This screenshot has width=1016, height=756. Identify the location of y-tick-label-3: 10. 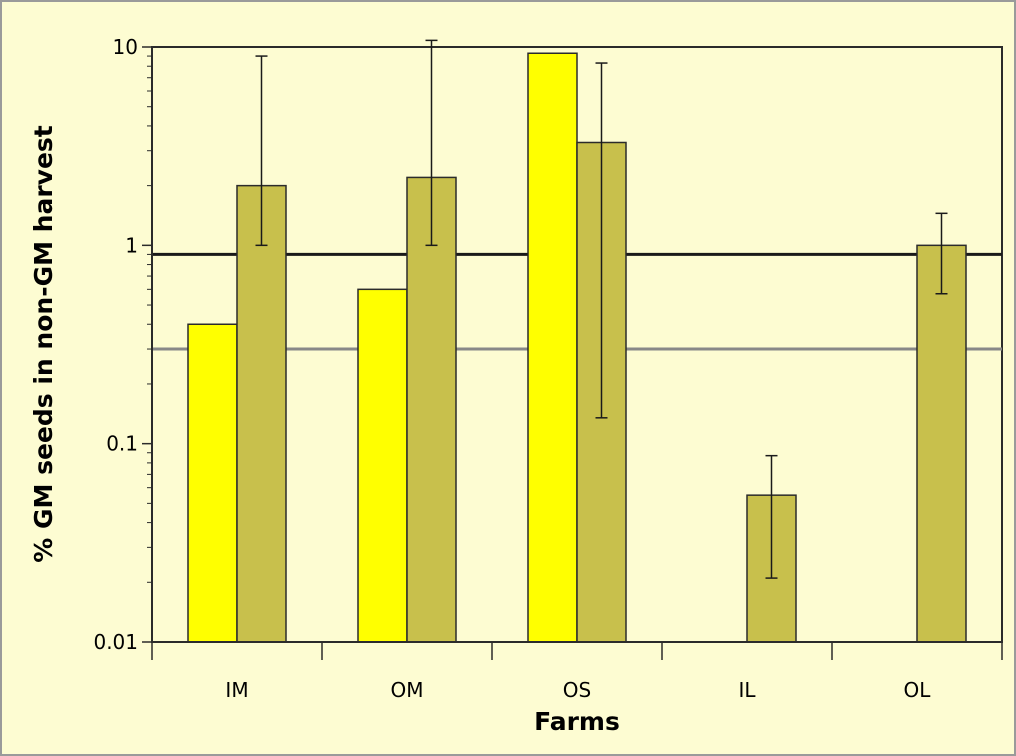
(125, 47).